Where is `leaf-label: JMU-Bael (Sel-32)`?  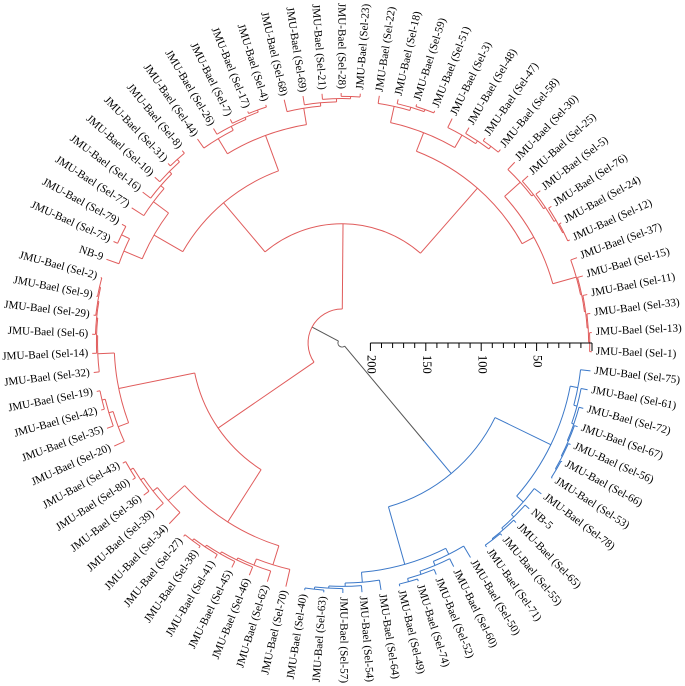
leaf-label: JMU-Bael (Sel-32) is located at coordinates (47, 378).